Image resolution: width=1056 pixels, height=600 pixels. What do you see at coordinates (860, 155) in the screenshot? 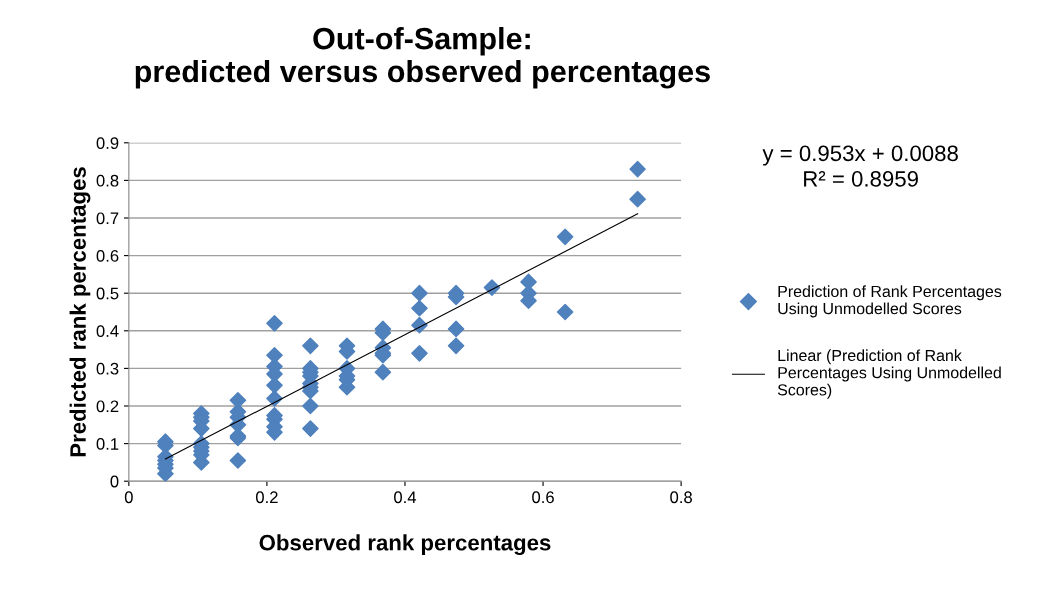
I see `text: y = 0.953x + 0.0088` at bounding box center [860, 155].